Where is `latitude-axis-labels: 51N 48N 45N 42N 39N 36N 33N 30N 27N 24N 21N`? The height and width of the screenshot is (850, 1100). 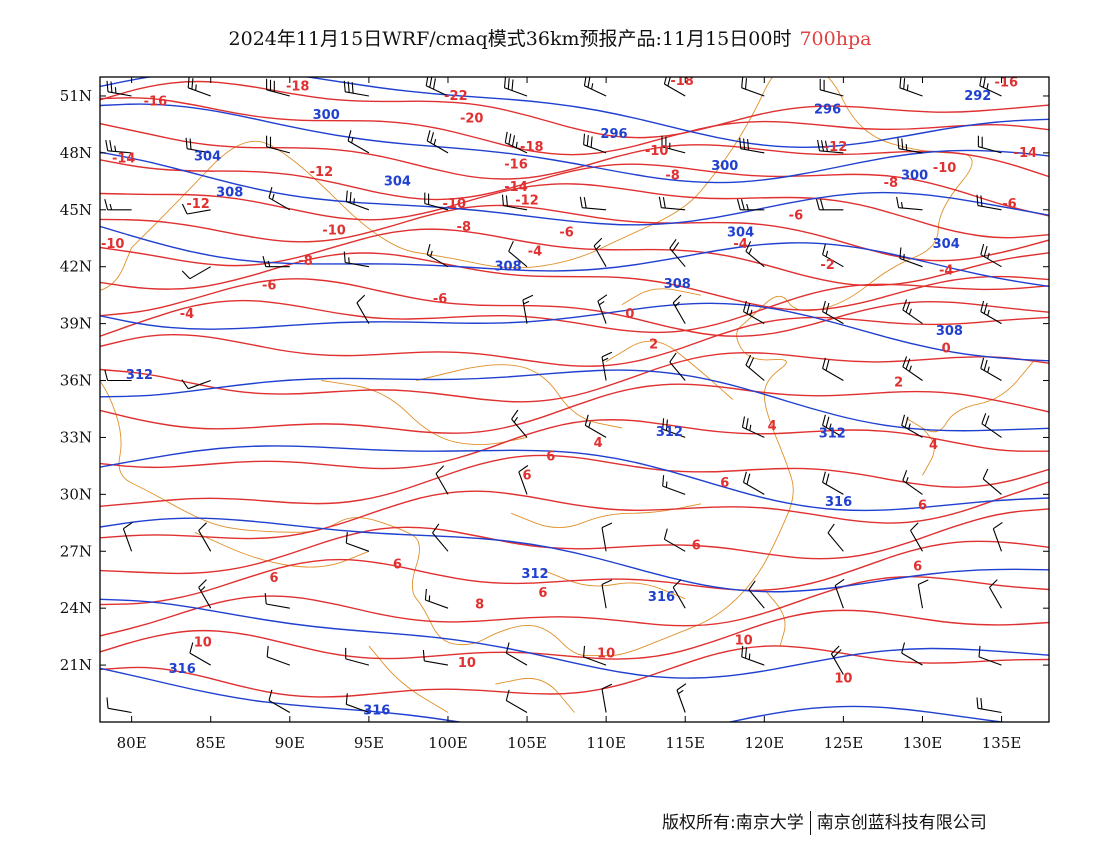
latitude-axis-labels: 51N 48N 45N 42N 39N 36N 33N 30N 27N 24N 21N is located at coordinates (76, 380).